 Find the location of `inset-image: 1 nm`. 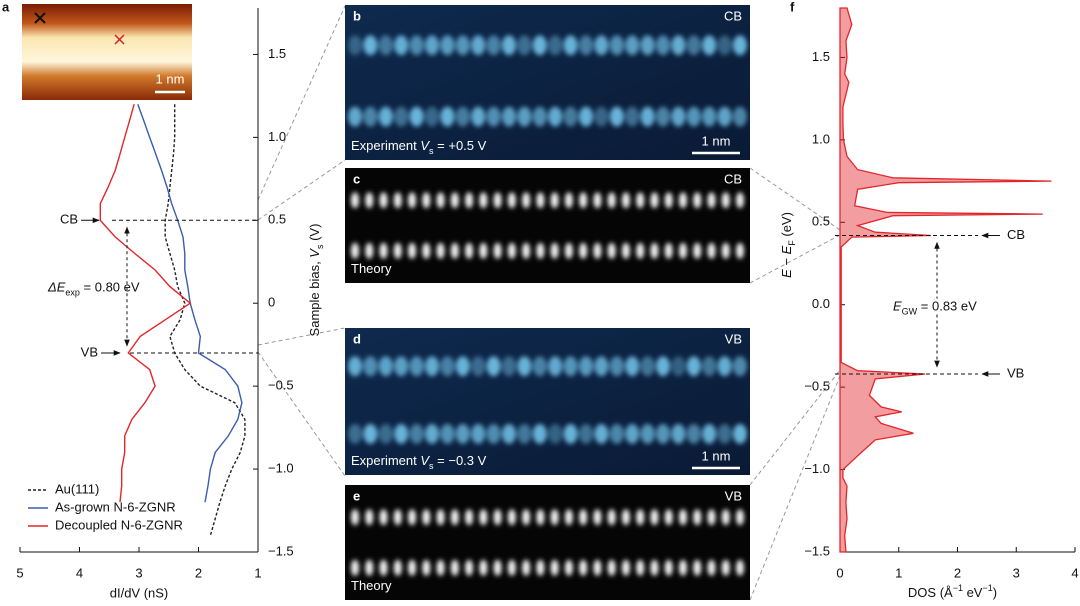

inset-image: 1 nm is located at coordinates (107, 52).